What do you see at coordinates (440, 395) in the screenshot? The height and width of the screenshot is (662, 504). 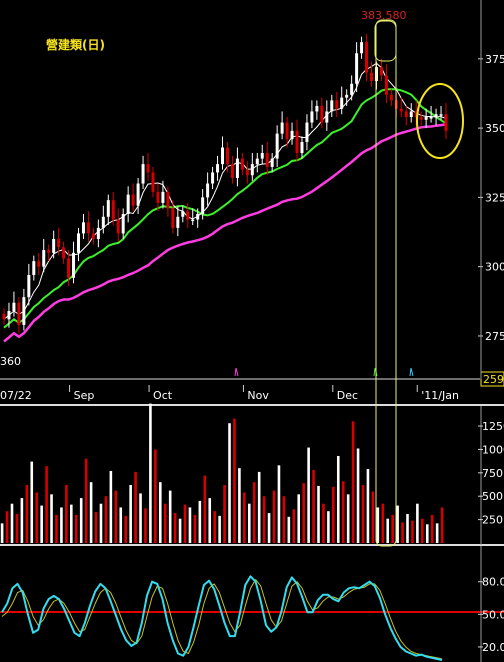 I see `x-tick-label: '11/Jan` at bounding box center [440, 395].